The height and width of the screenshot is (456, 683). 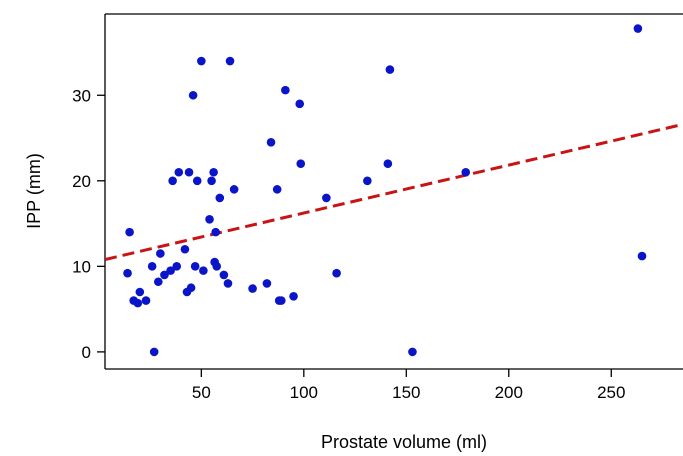 What do you see at coordinates (304, 392) in the screenshot?
I see `x-tick-label: 100` at bounding box center [304, 392].